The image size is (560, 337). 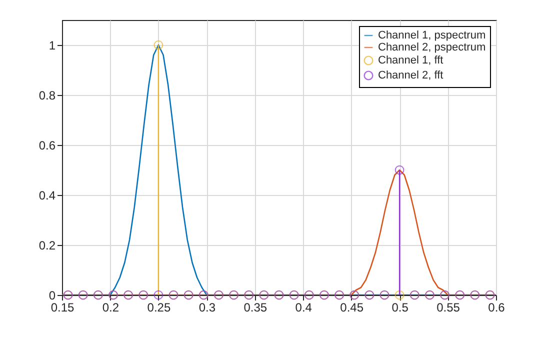 I want to click on legend-label: Channel 1, fft, so click(x=411, y=60).